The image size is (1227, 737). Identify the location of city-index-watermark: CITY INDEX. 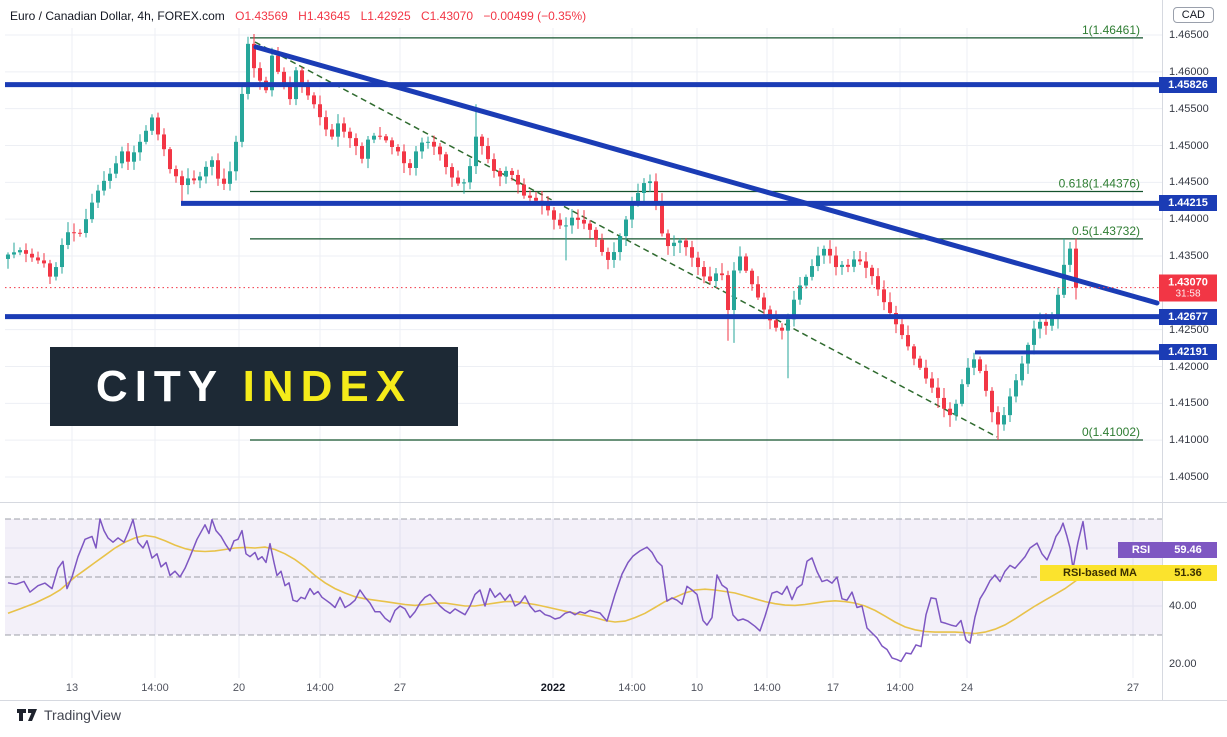
(254, 386).